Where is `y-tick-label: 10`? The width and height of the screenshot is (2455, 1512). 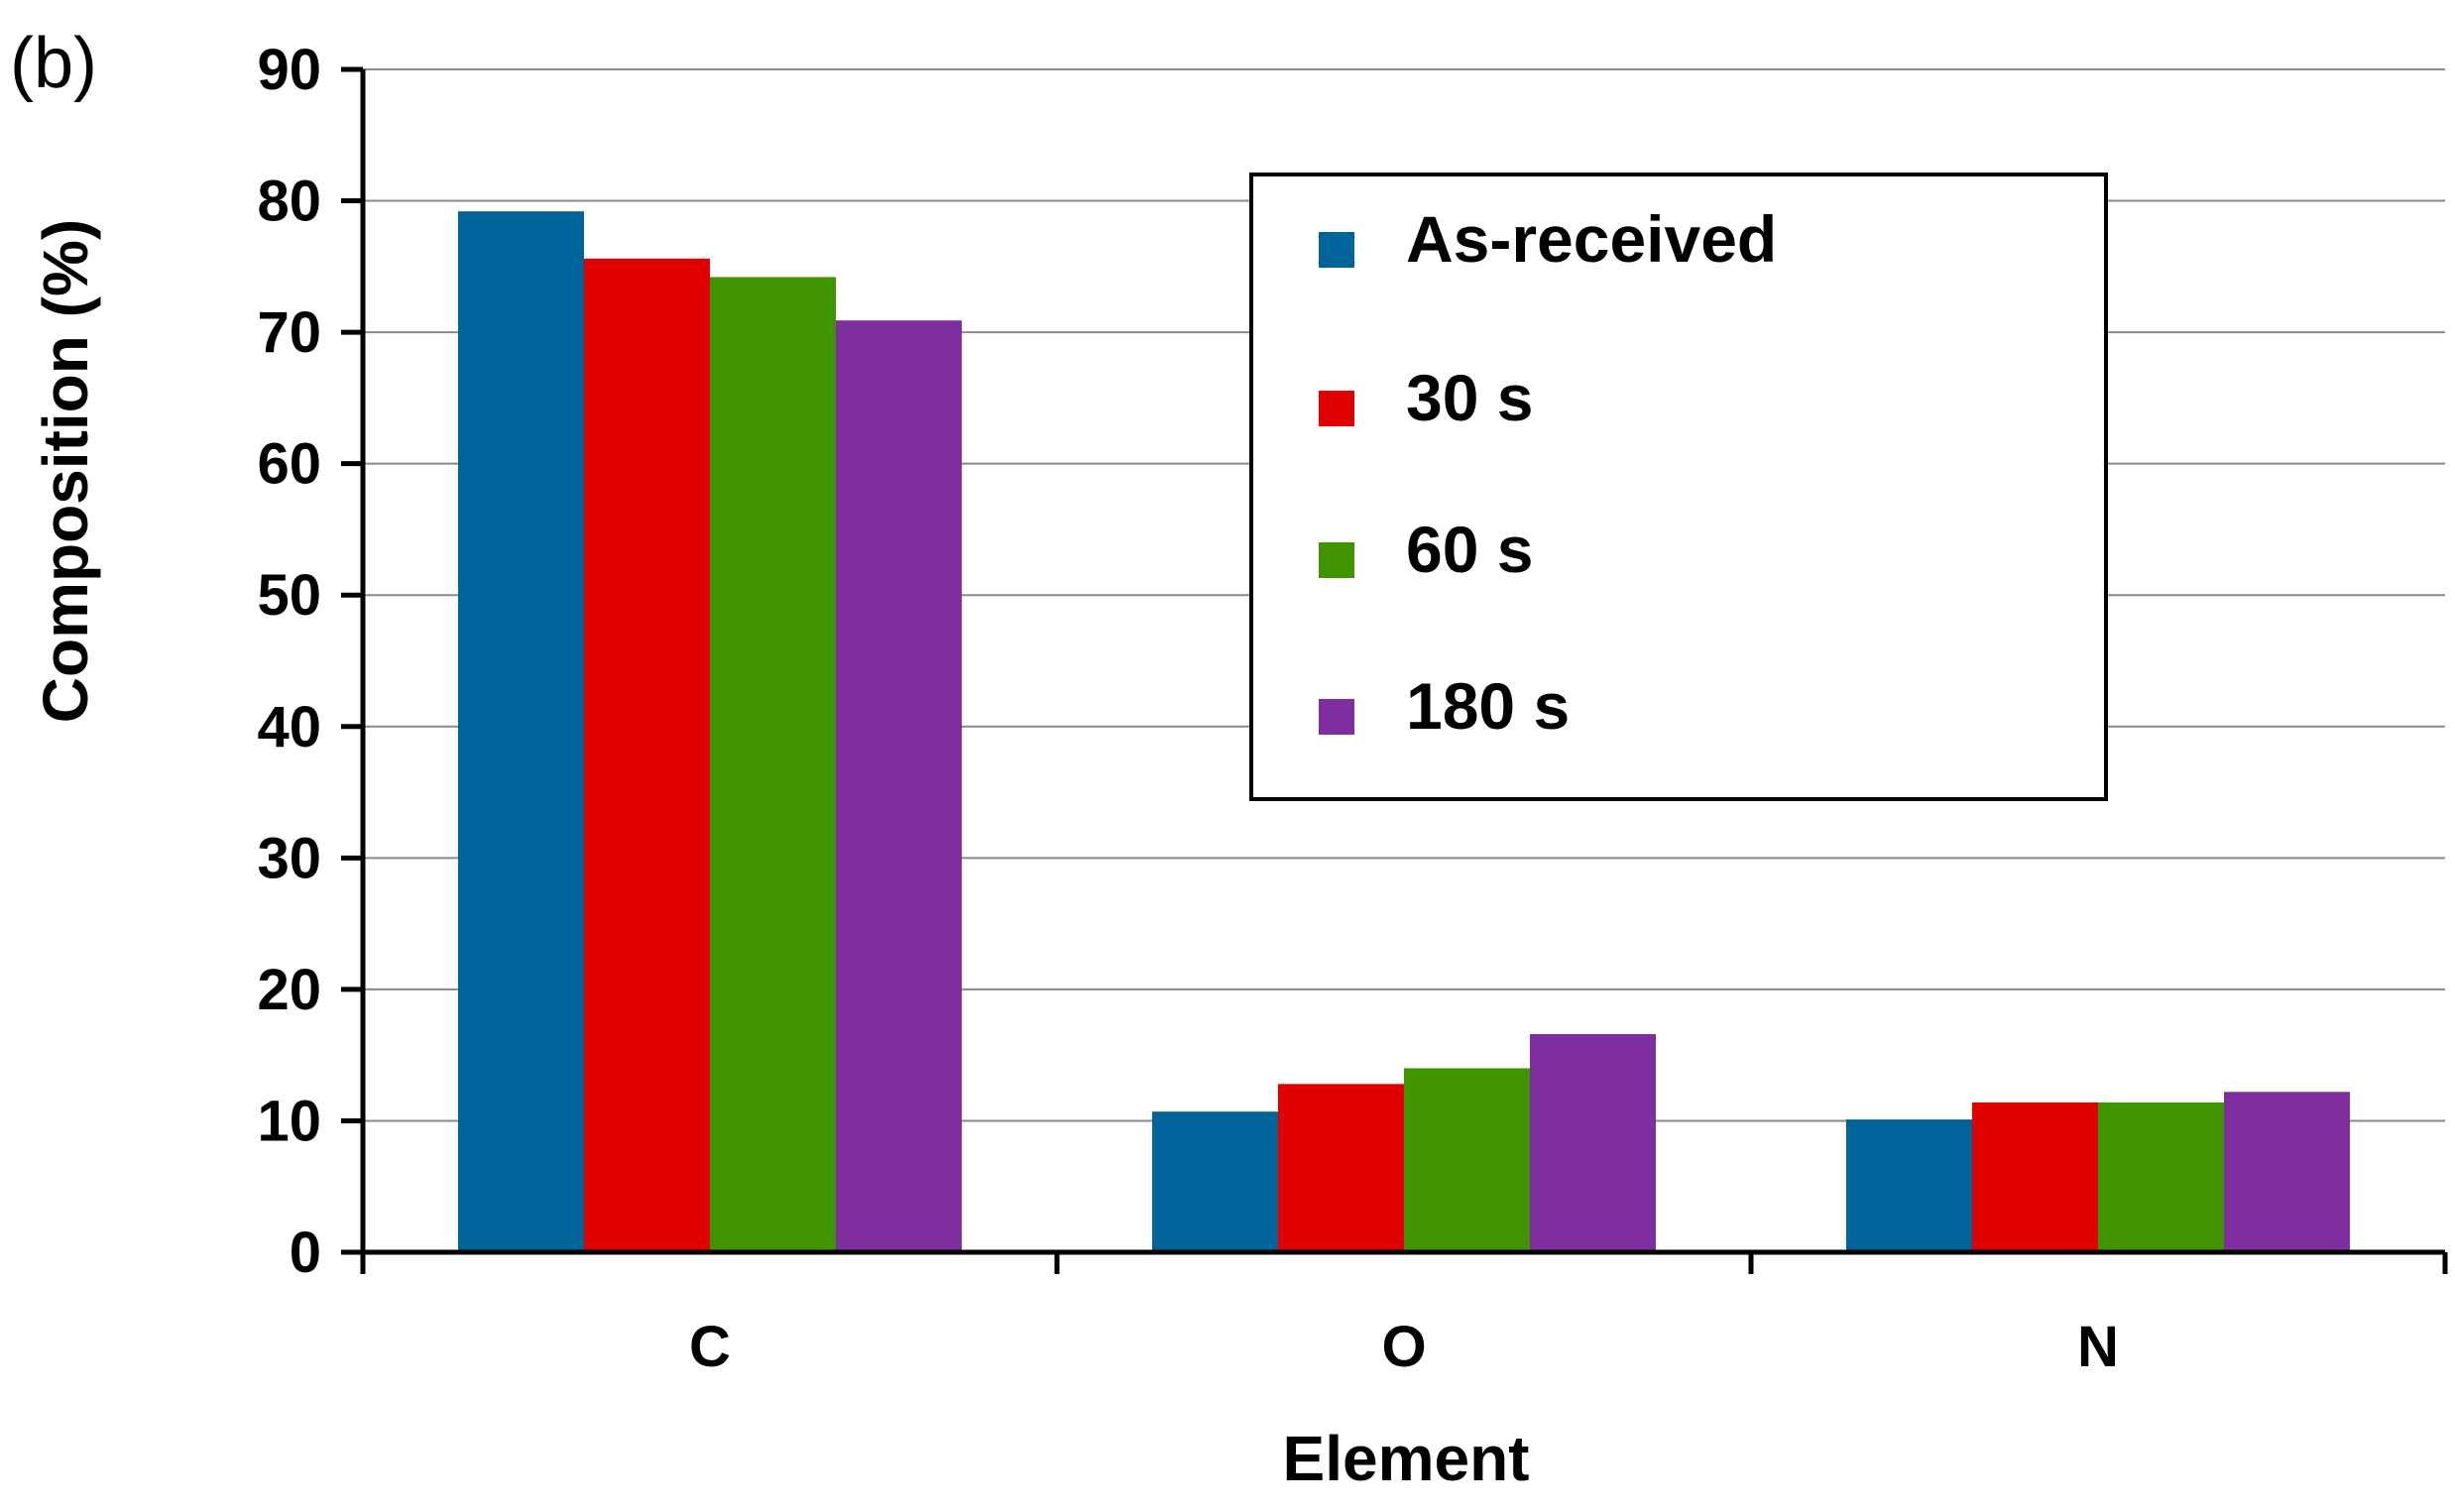 y-tick-label: 10 is located at coordinates (289, 1121).